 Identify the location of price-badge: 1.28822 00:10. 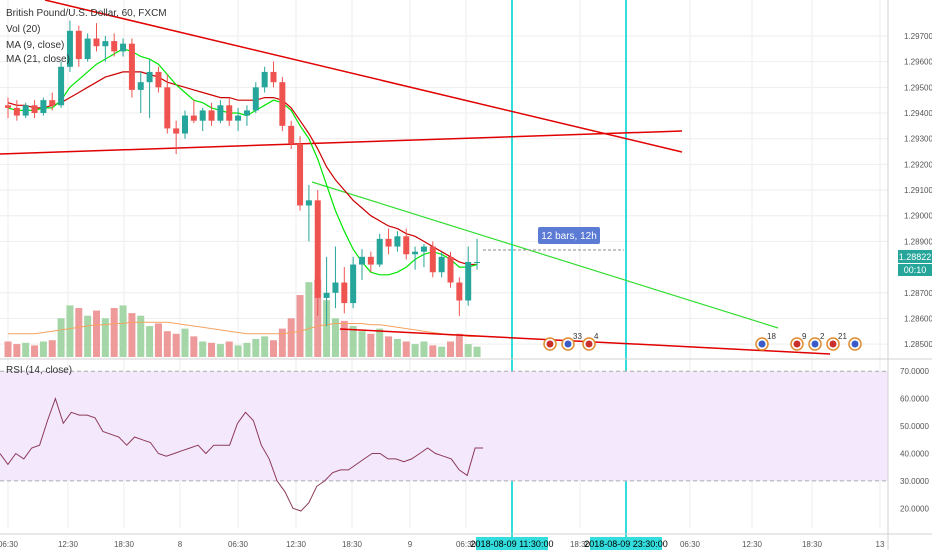
(915, 263).